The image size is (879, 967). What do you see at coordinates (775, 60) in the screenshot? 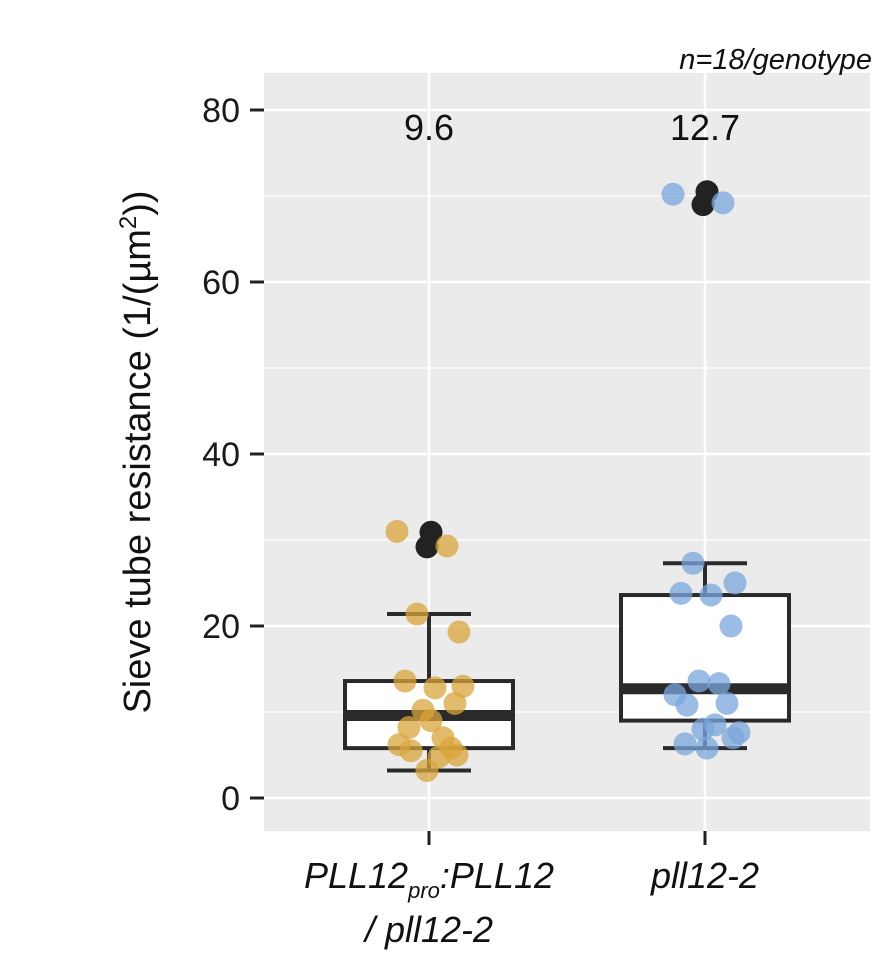
I see `sample-size-note: n=18/genotype` at bounding box center [775, 60].